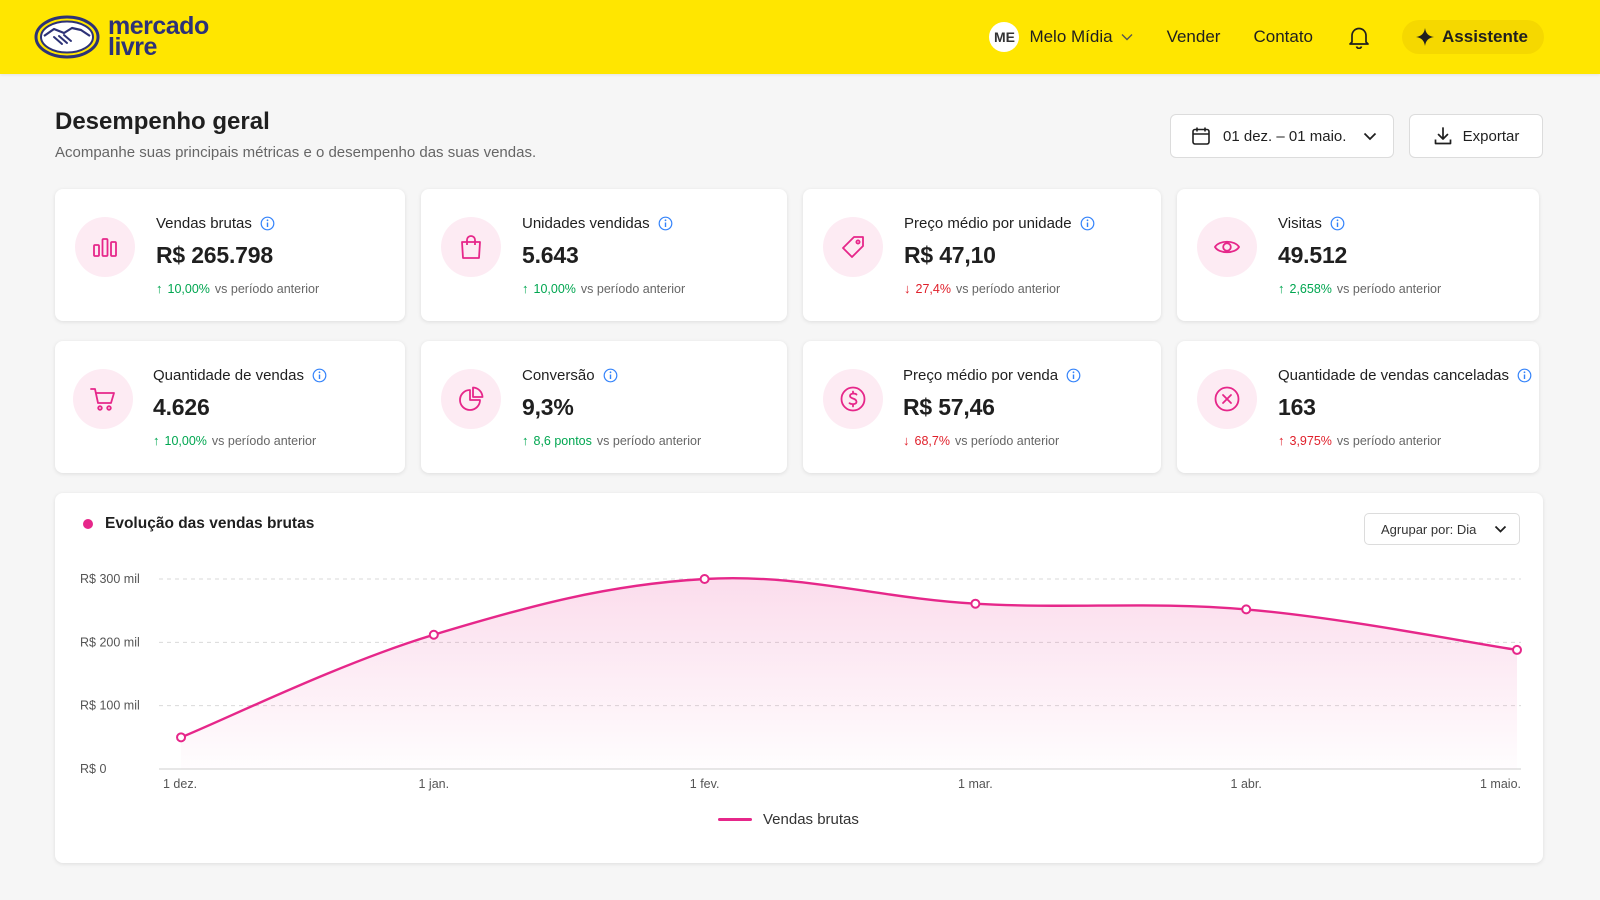 The height and width of the screenshot is (900, 1600). Describe the element at coordinates (210, 523) in the screenshot. I see `chart-title-text: Evolução das vendas brutas` at that location.